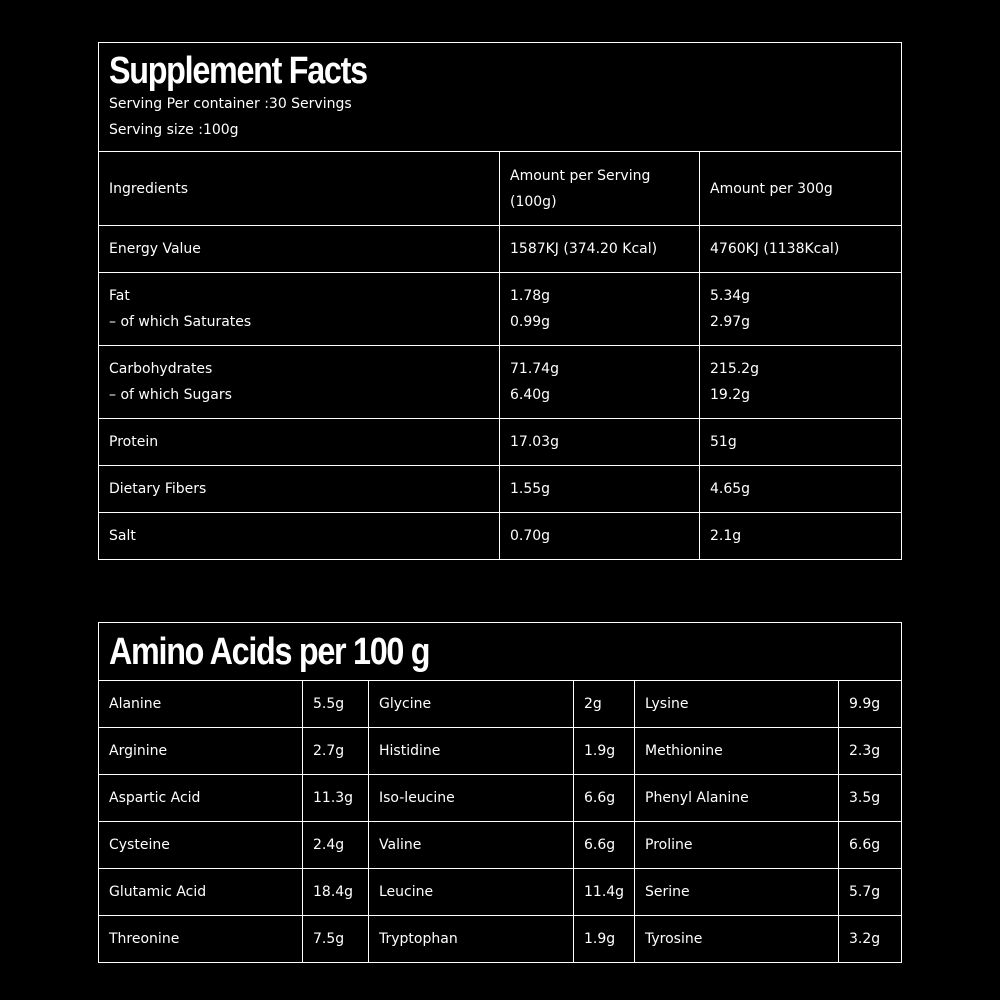 This screenshot has width=1000, height=1000. I want to click on amino-name: Serine, so click(736, 892).